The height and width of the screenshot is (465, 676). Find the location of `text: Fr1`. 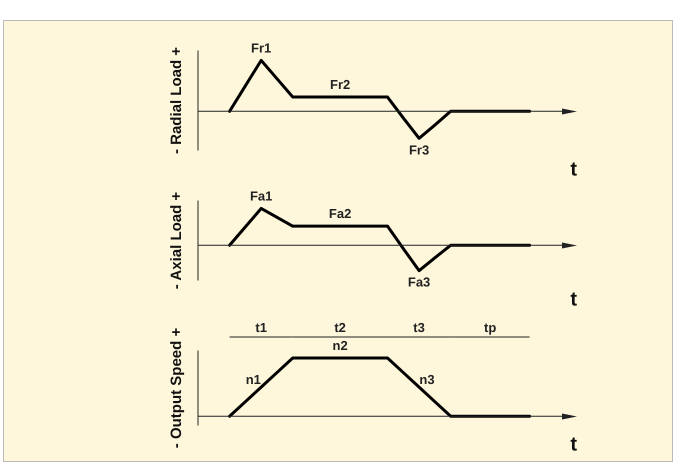

text: Fr1 is located at coordinates (261, 48).